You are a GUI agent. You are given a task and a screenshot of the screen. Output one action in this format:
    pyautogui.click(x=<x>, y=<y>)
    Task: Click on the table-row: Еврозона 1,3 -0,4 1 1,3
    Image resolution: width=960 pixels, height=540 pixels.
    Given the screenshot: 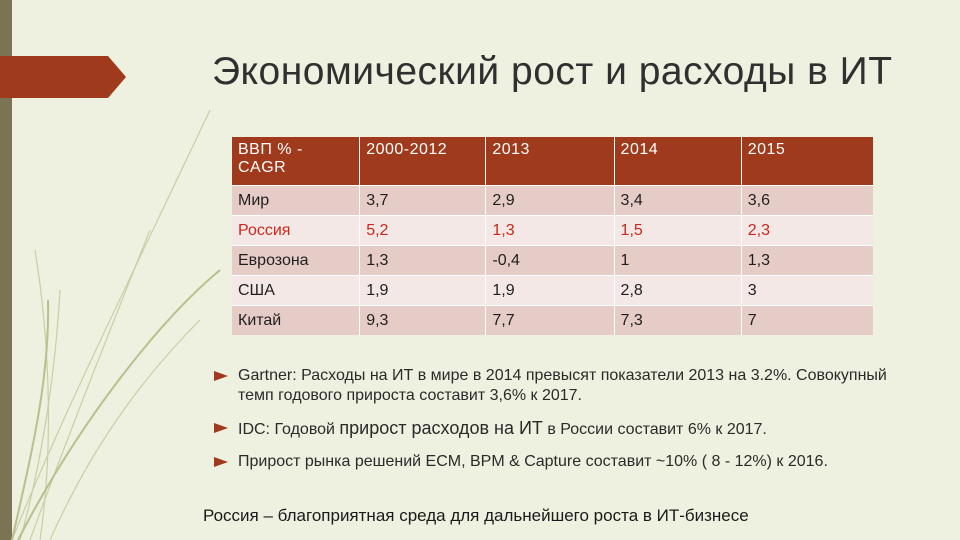 What is the action you would take?
    pyautogui.click(x=552, y=260)
    